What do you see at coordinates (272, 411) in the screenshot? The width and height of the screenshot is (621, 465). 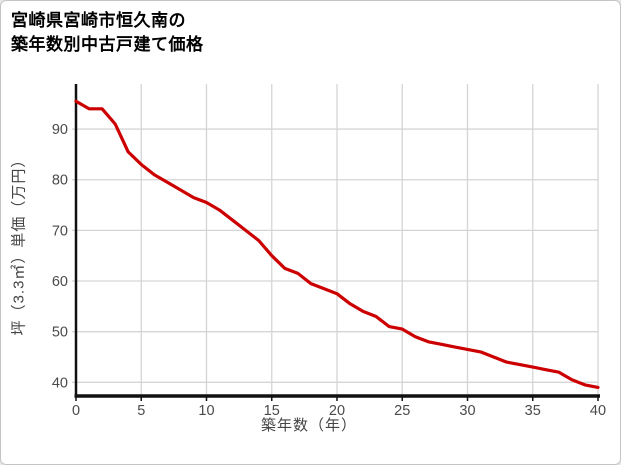 I see `x-tick-label: 15` at bounding box center [272, 411].